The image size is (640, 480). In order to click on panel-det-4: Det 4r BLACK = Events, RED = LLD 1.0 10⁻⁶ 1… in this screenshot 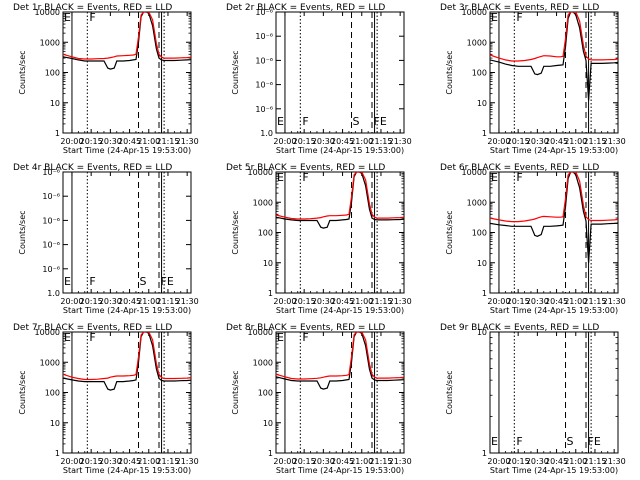, I will do `click(106, 239)`.